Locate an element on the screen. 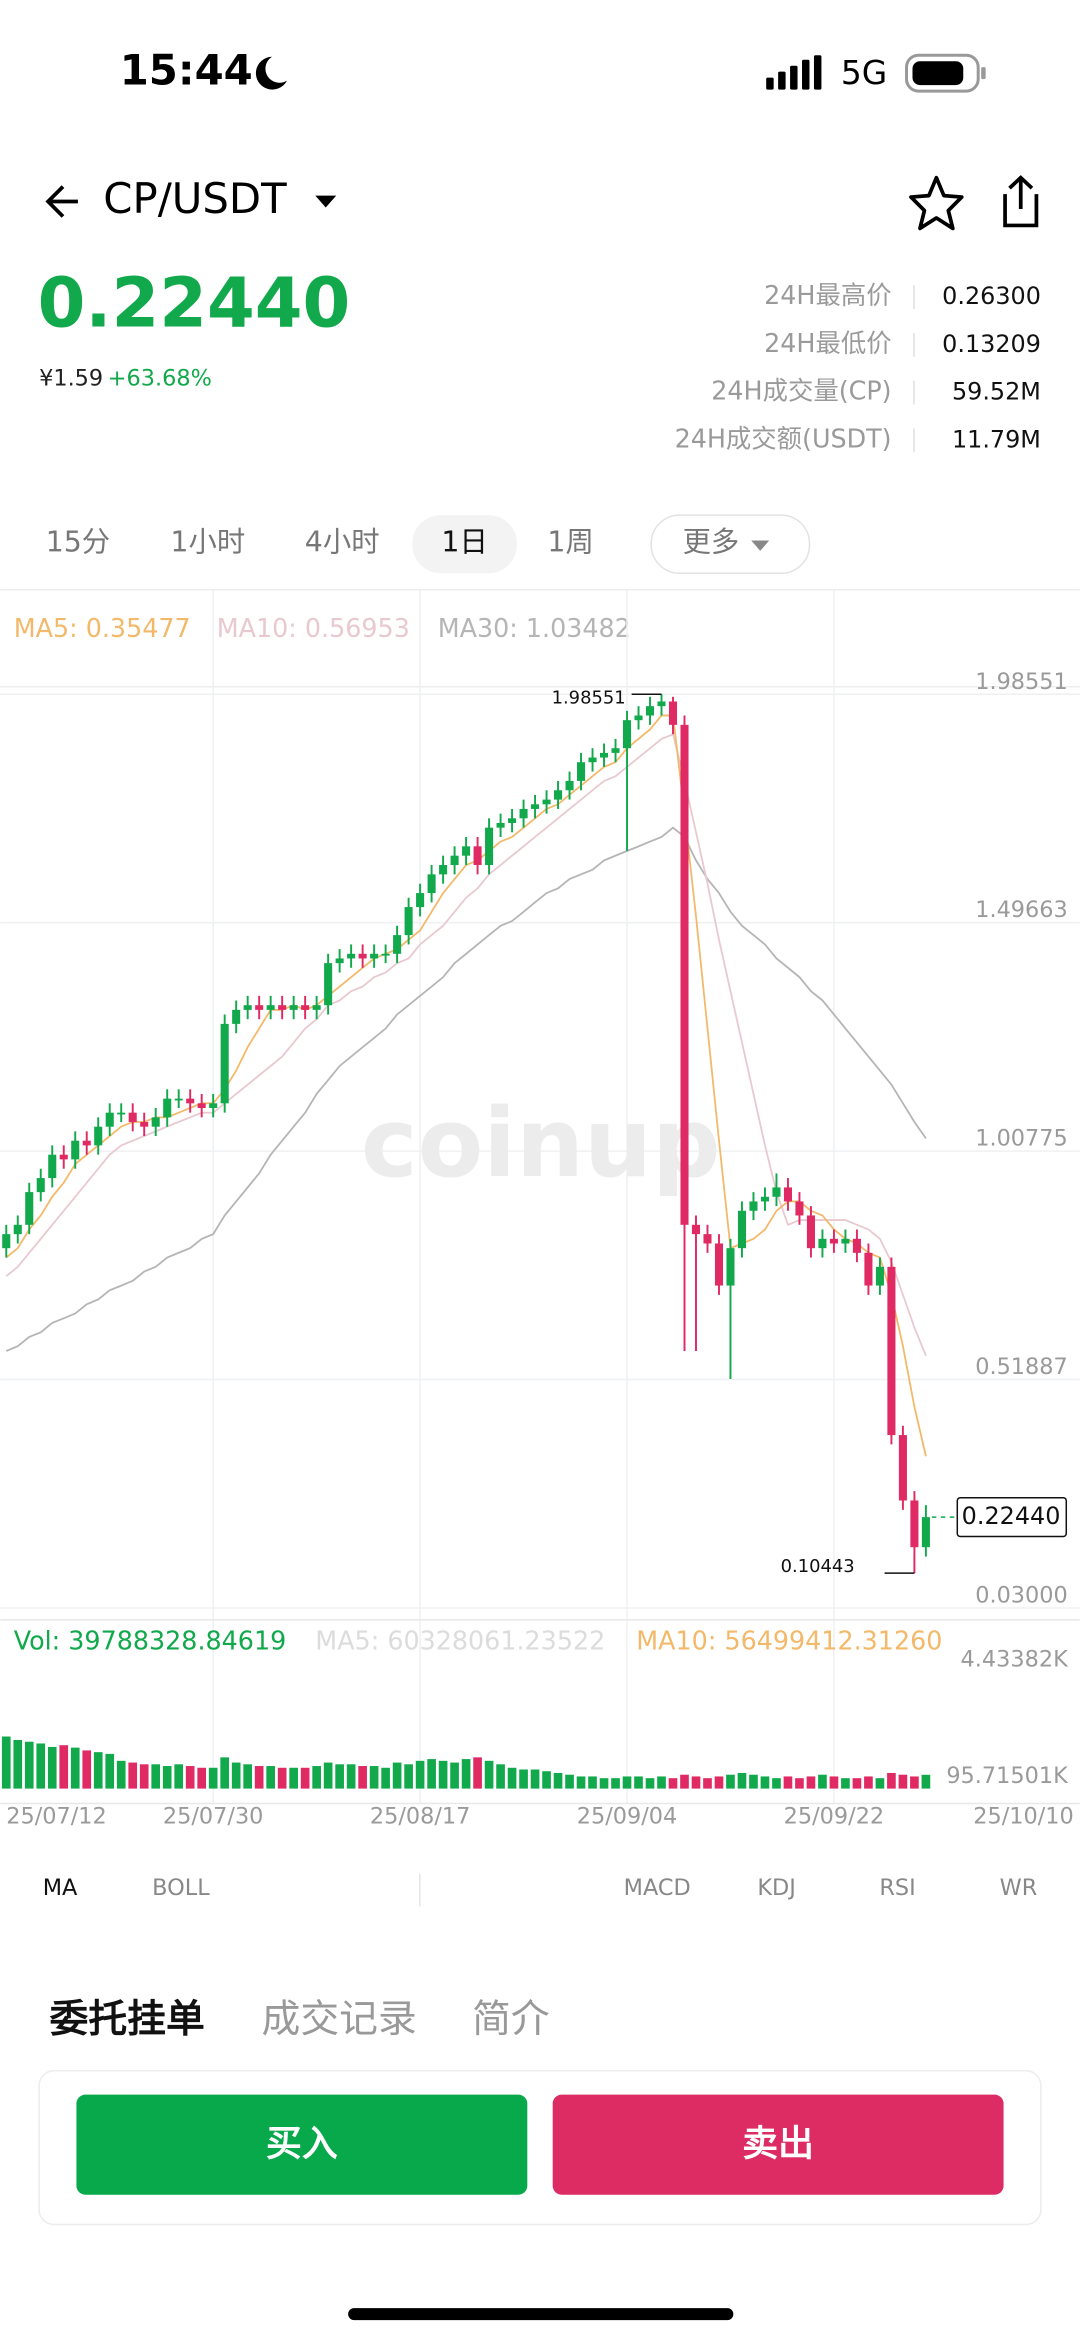 The width and height of the screenshot is (1080, 2341). active-tab-bg is located at coordinates (464, 544).